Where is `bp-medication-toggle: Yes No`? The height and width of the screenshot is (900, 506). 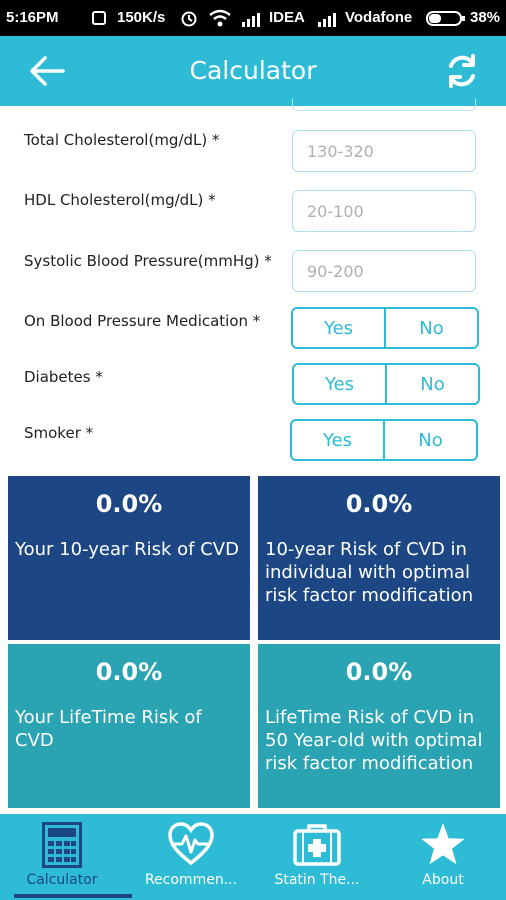 bp-medication-toggle: Yes No is located at coordinates (385, 328).